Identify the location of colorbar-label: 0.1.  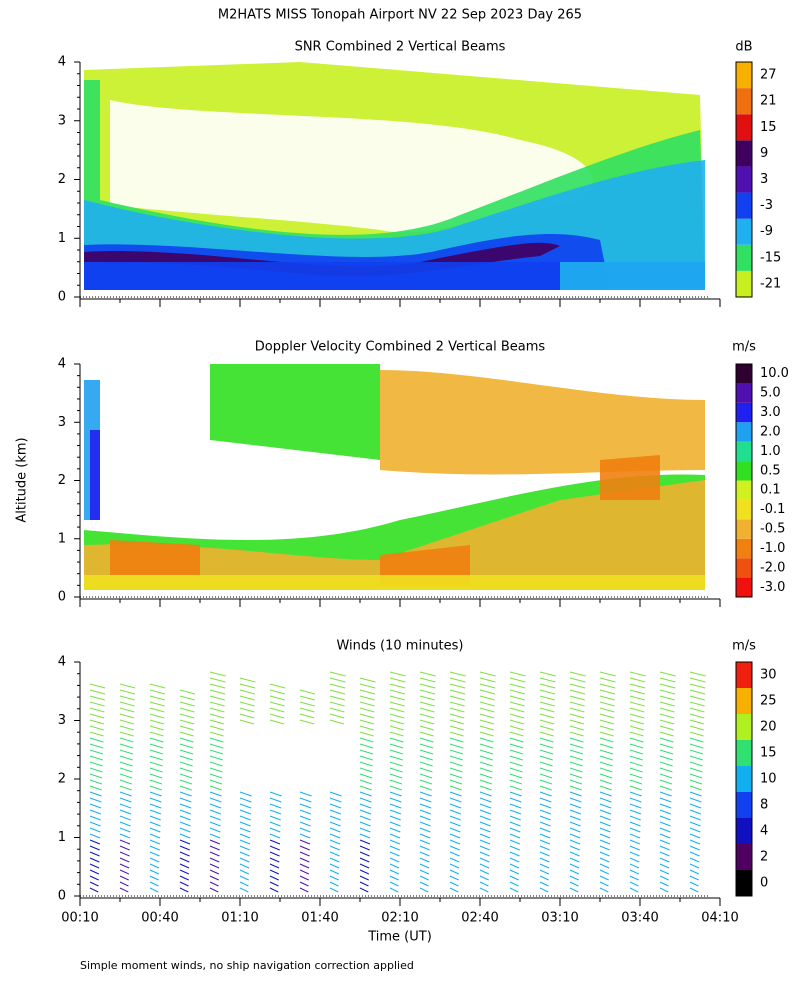
(770, 490).